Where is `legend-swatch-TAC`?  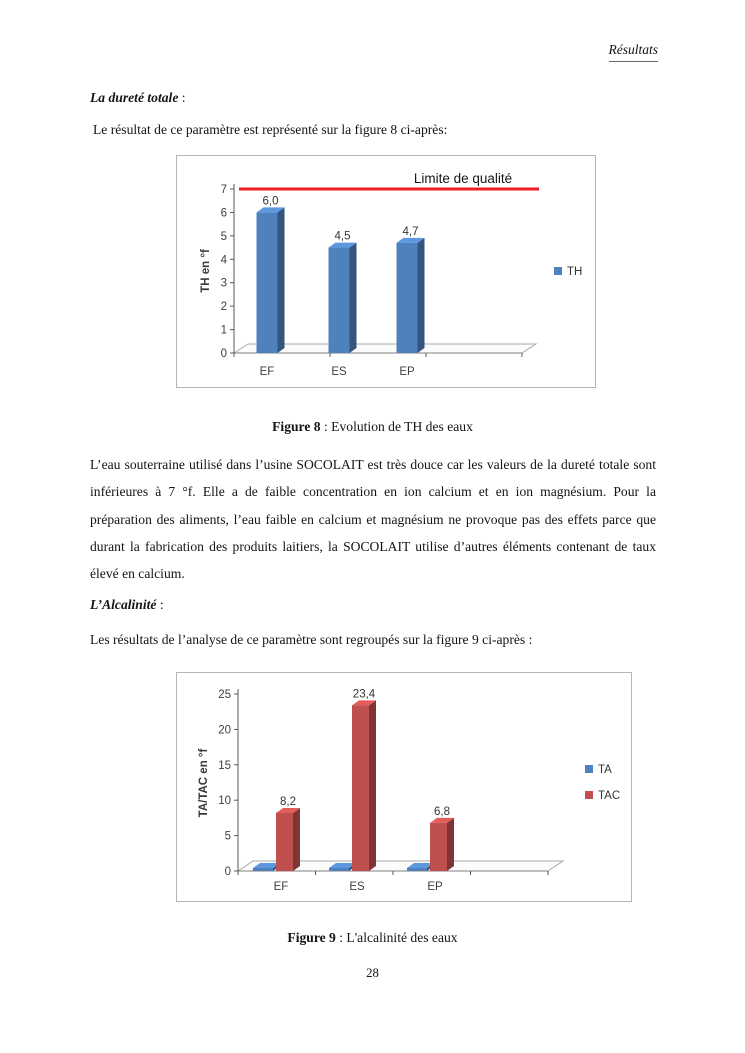 legend-swatch-TAC is located at coordinates (589, 795).